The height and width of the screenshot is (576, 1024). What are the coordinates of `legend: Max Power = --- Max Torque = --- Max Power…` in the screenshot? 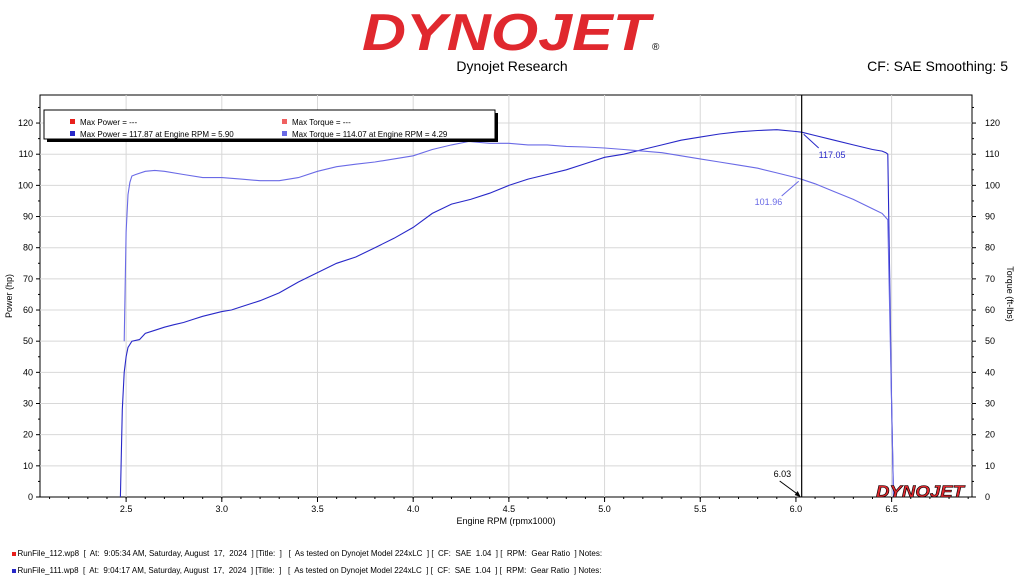 It's located at (270, 125).